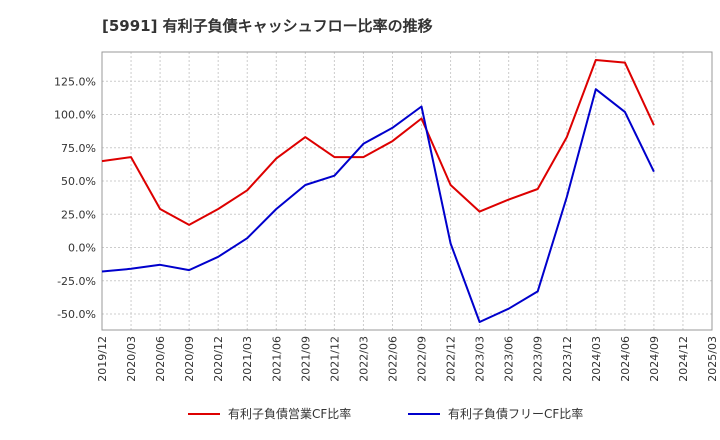 The image size is (720, 440). Describe the element at coordinates (78, 214) in the screenshot. I see `y-tick-label: 25.0%` at that location.